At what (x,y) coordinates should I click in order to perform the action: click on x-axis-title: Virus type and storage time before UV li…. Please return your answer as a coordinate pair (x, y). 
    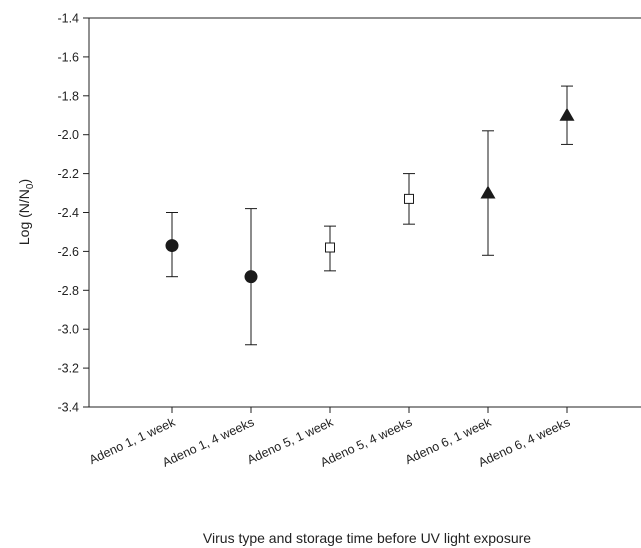
    Looking at the image, I should click on (367, 538).